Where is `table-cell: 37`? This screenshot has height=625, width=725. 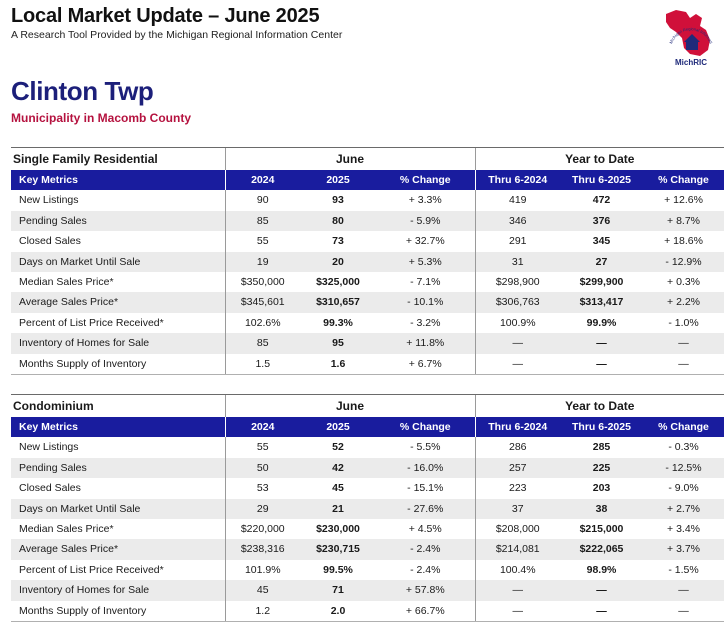 table-cell: 37 is located at coordinates (517, 509).